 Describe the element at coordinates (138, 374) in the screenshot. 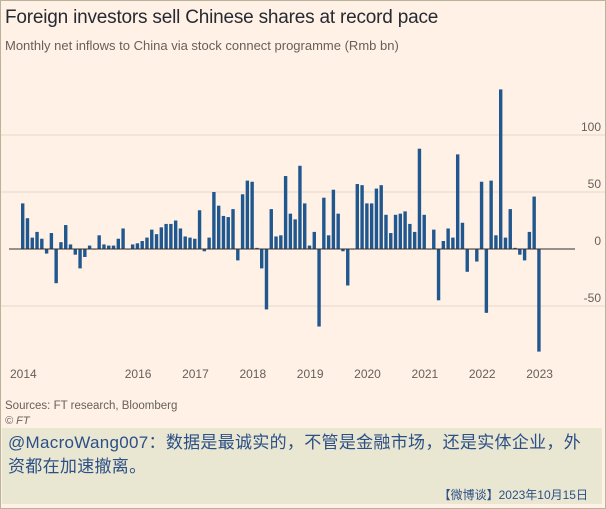

I see `x-tick-label: 2016` at that location.